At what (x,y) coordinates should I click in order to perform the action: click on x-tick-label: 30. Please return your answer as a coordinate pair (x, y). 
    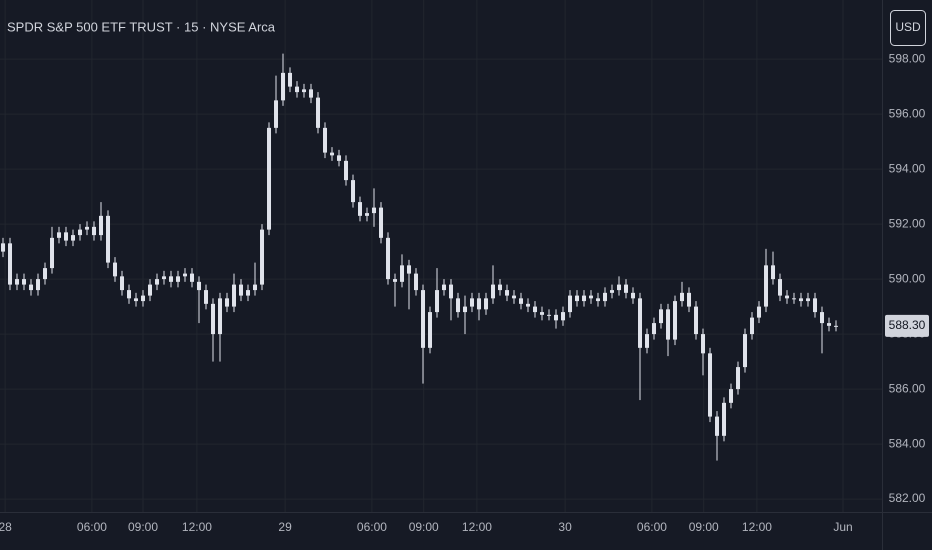
    Looking at the image, I should click on (565, 527).